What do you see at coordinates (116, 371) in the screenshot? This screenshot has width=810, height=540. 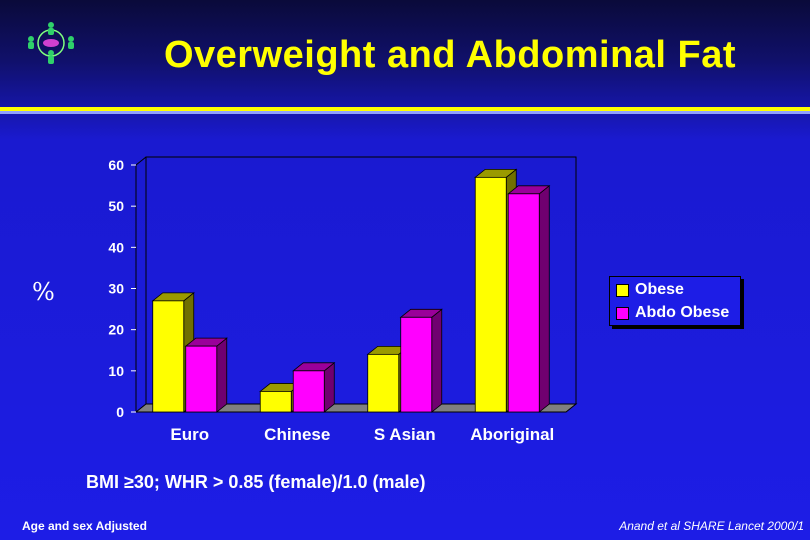 I see `y-tick-label: 10` at bounding box center [116, 371].